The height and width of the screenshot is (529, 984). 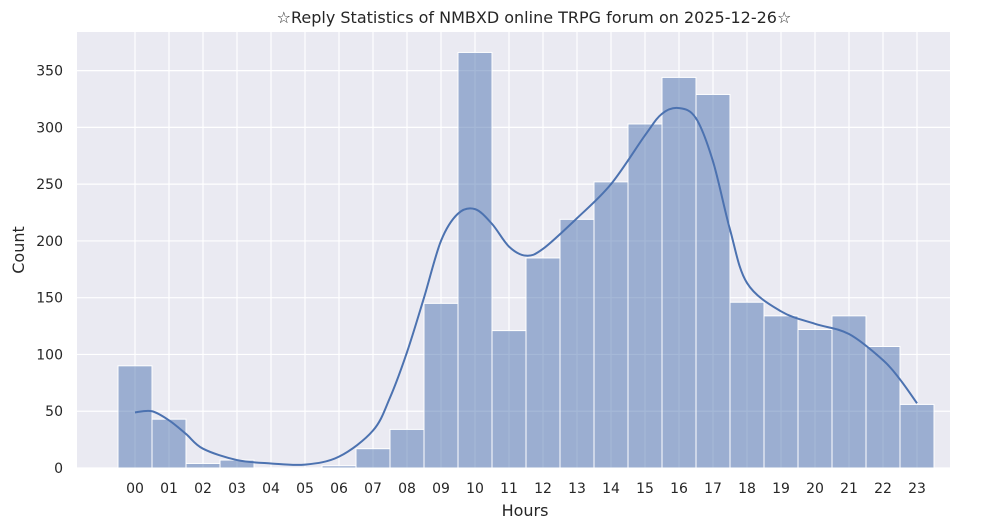 I want to click on x-tick-label-01: 01, so click(x=169, y=489).